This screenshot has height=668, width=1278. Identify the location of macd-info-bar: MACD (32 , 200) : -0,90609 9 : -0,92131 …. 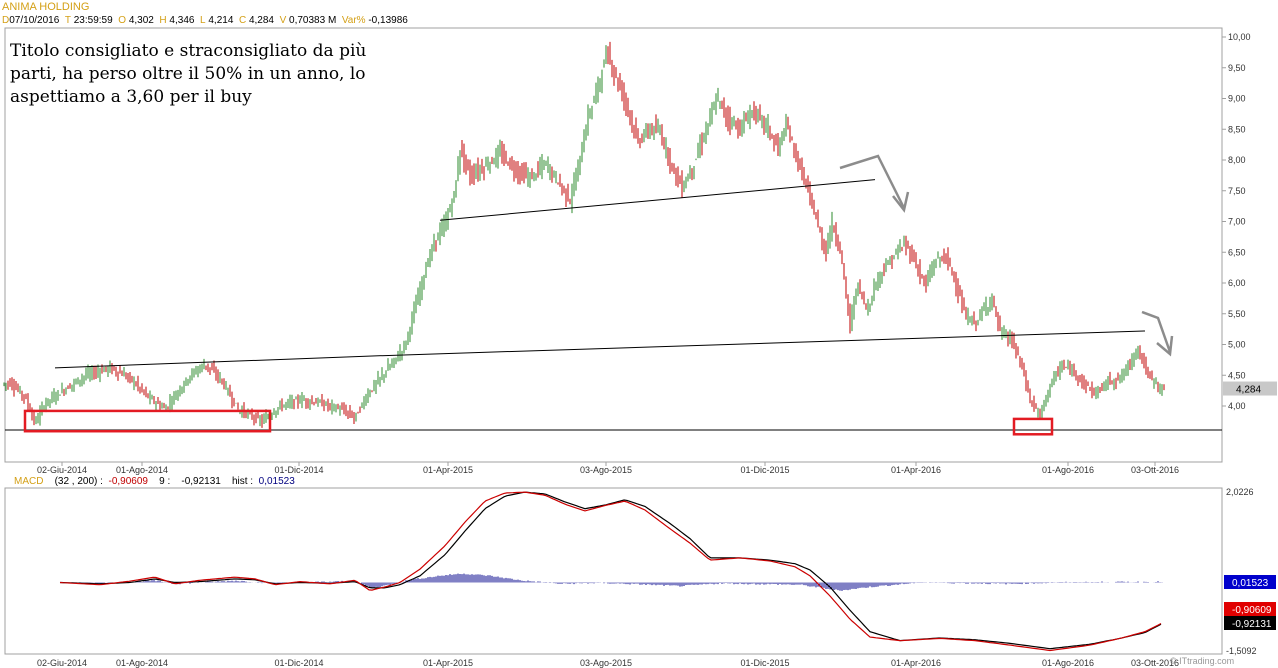
(154, 482).